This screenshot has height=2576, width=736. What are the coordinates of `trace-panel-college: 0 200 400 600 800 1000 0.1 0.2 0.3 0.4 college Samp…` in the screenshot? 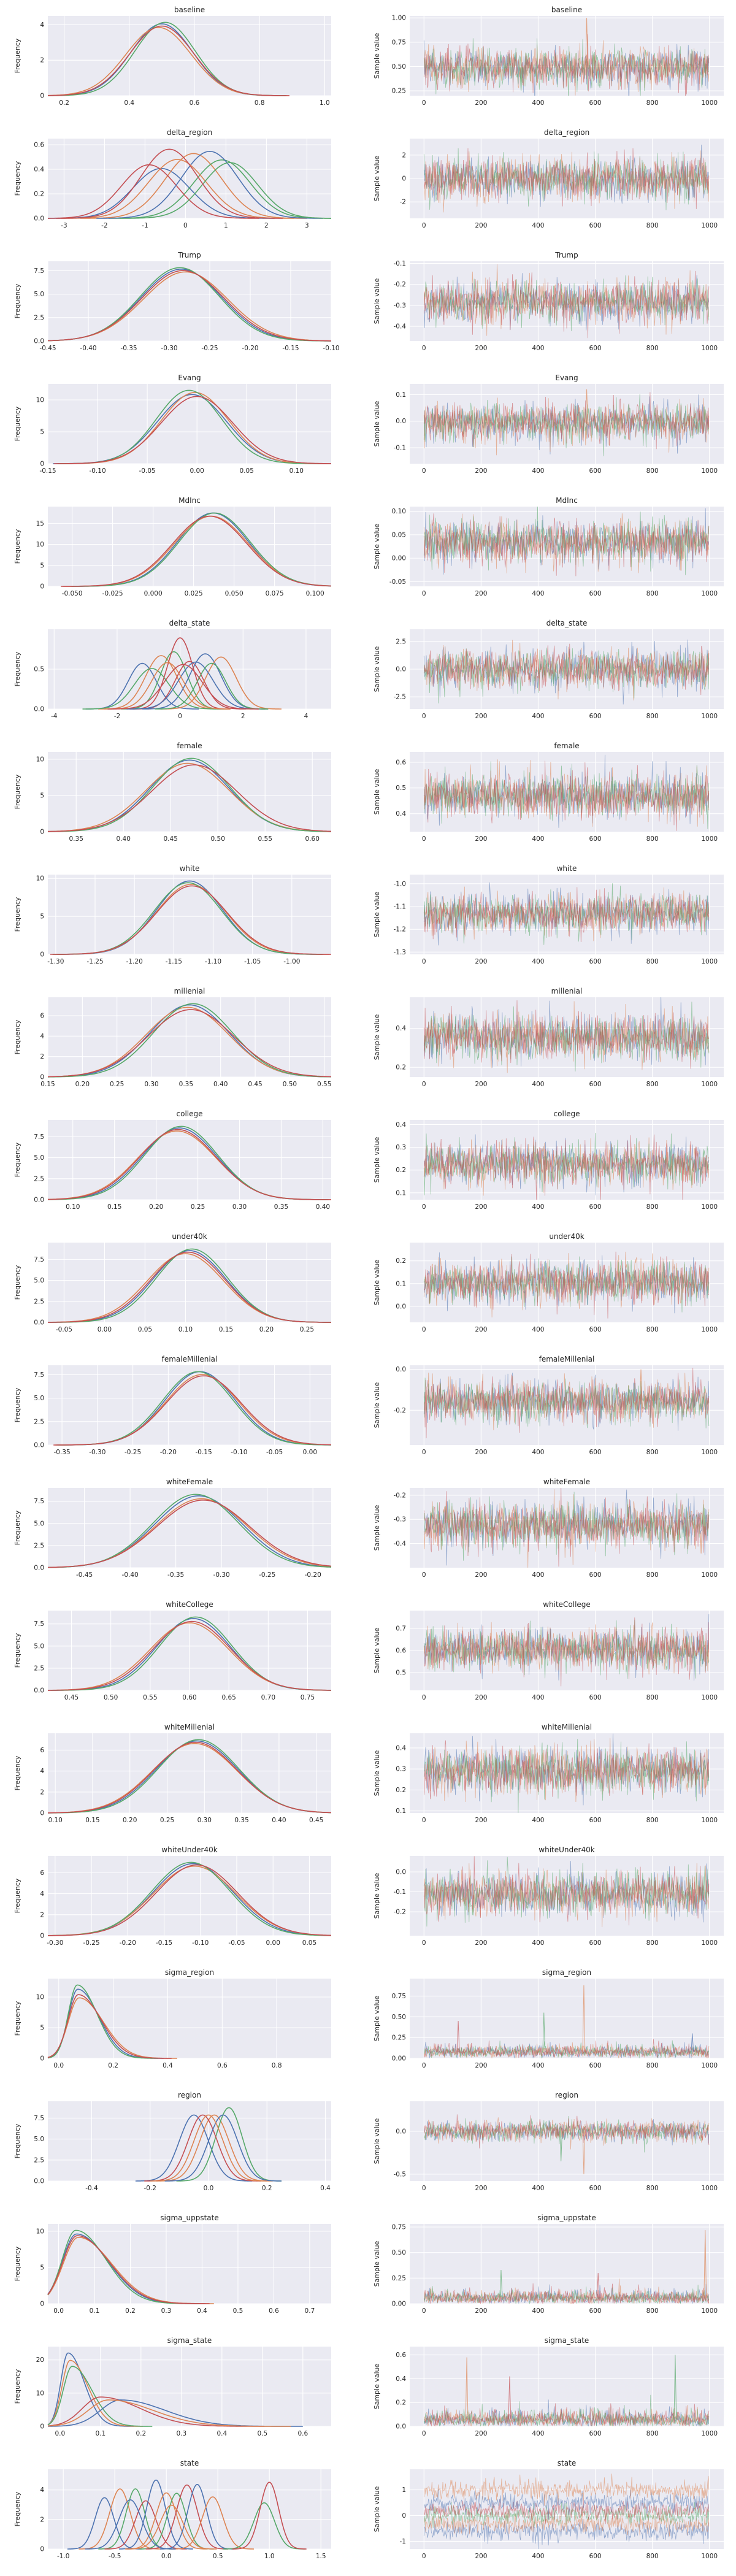 It's located at (548, 1160).